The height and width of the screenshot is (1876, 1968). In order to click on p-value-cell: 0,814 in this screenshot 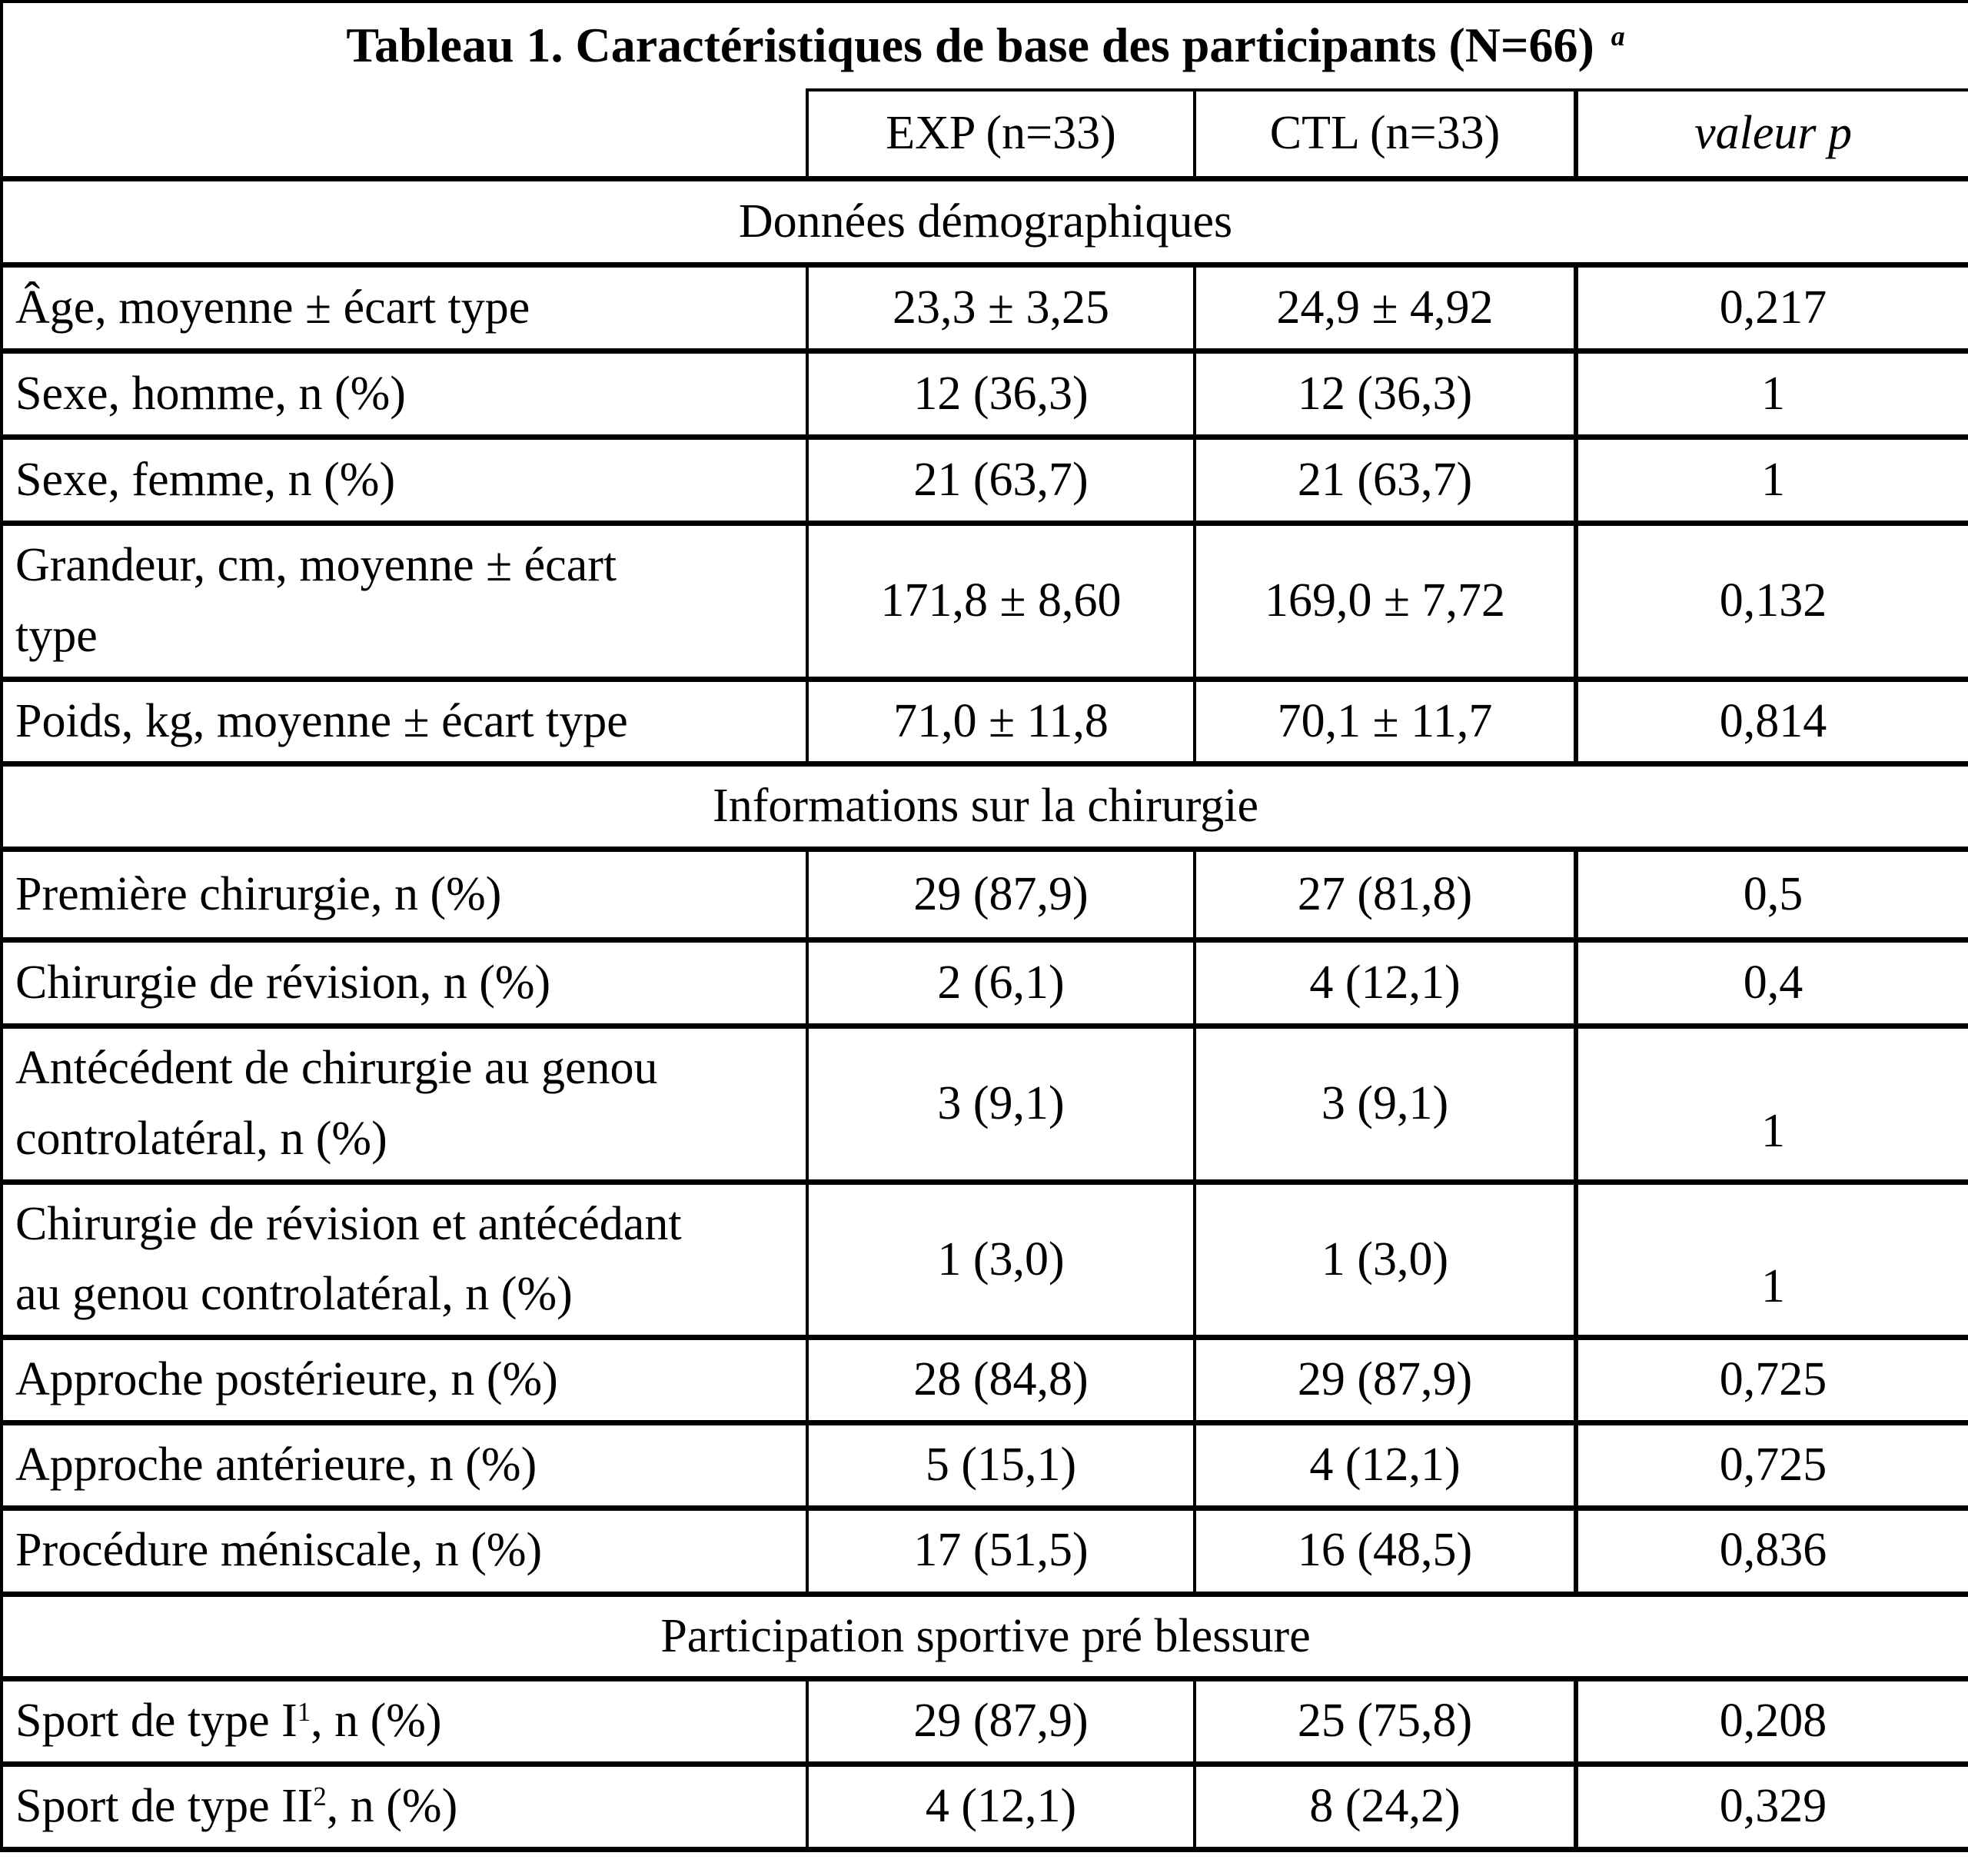, I will do `click(1770, 722)`.